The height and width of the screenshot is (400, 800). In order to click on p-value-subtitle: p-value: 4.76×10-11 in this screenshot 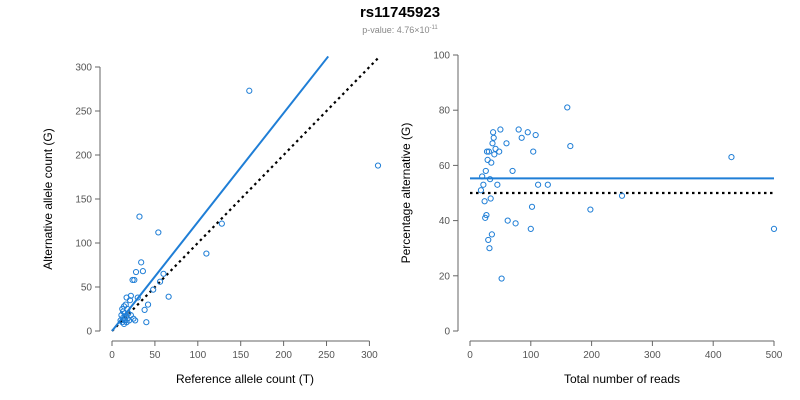, I will do `click(400, 30)`.